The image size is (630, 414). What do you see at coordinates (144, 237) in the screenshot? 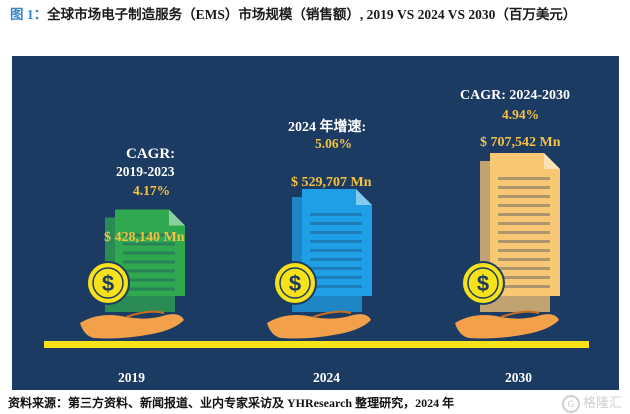
I see `value-label-2019: $ 428,140 Mn` at bounding box center [144, 237].